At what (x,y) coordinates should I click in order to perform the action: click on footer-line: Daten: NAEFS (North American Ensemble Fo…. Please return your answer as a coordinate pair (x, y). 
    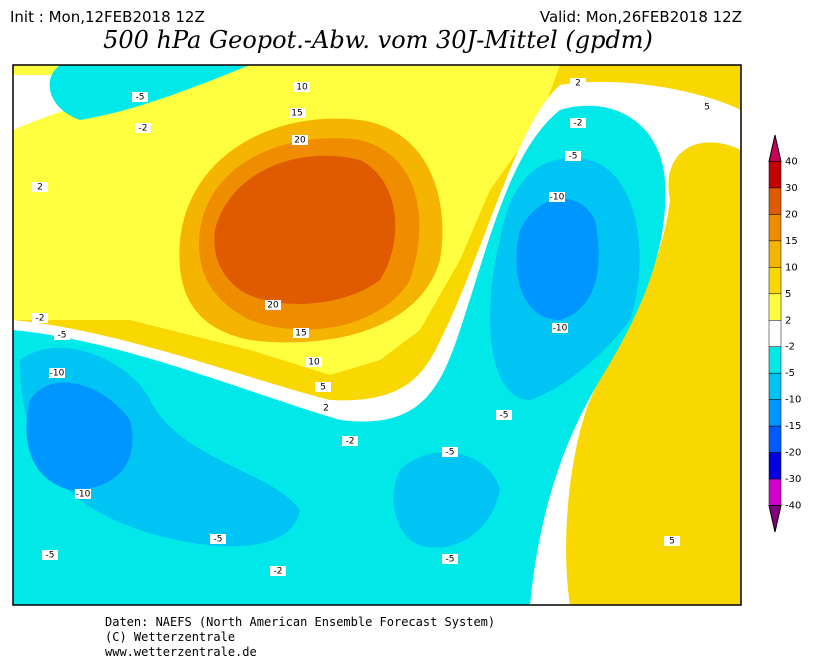
    Looking at the image, I should click on (300, 622).